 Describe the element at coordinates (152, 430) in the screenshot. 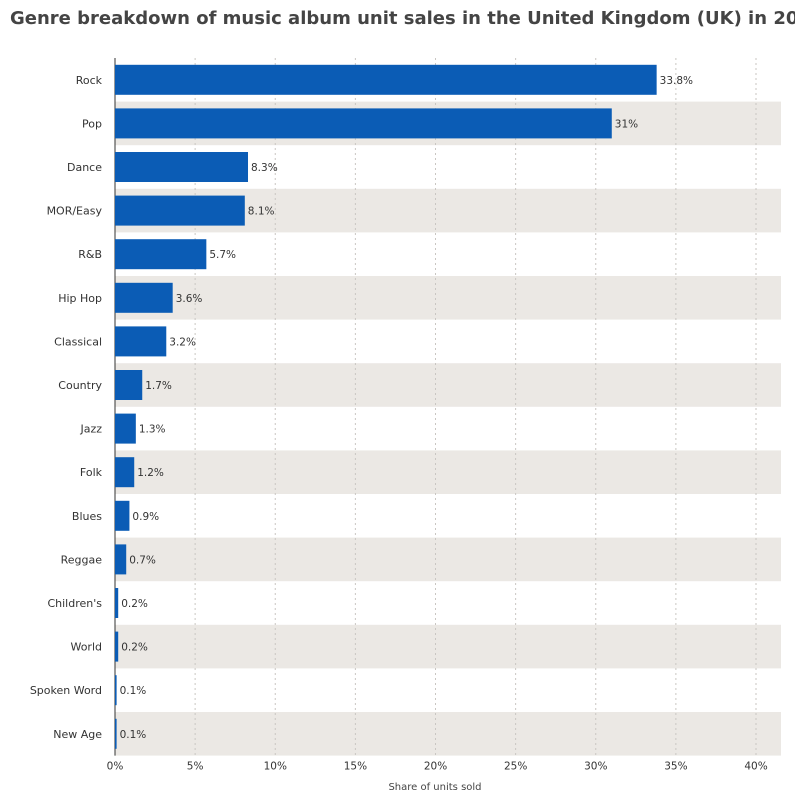

I see `value-label: 1.3%` at that location.